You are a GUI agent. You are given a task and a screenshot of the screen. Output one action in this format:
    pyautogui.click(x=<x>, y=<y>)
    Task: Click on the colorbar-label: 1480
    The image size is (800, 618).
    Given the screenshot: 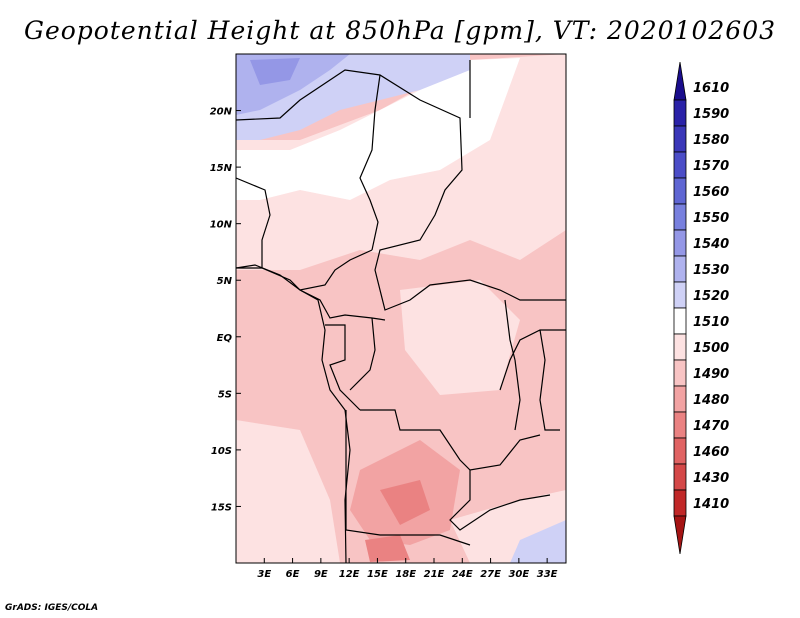 What is the action you would take?
    pyautogui.click(x=711, y=400)
    